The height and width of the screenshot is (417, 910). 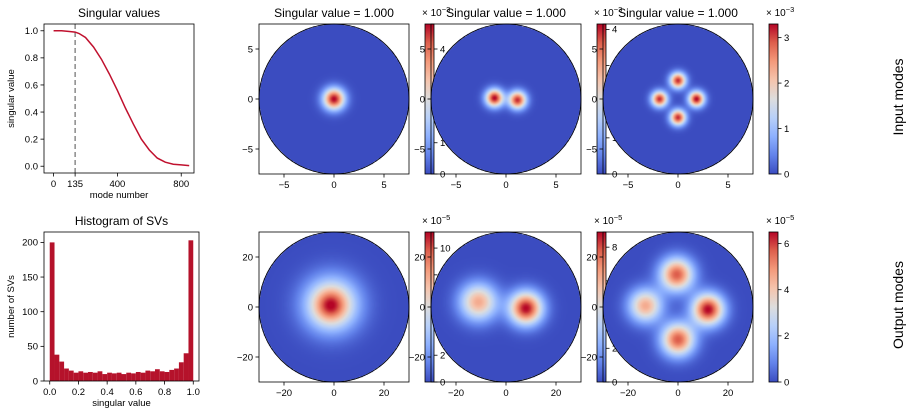 I want to click on x-tick-1: 135, so click(x=75, y=184).